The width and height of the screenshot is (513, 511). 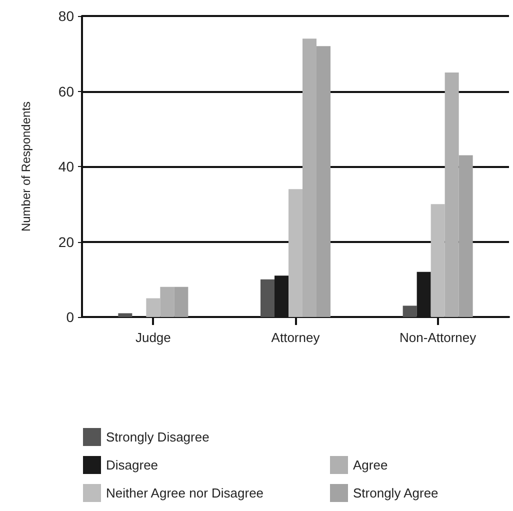 I want to click on y-tick-label: 80, so click(x=66, y=16).